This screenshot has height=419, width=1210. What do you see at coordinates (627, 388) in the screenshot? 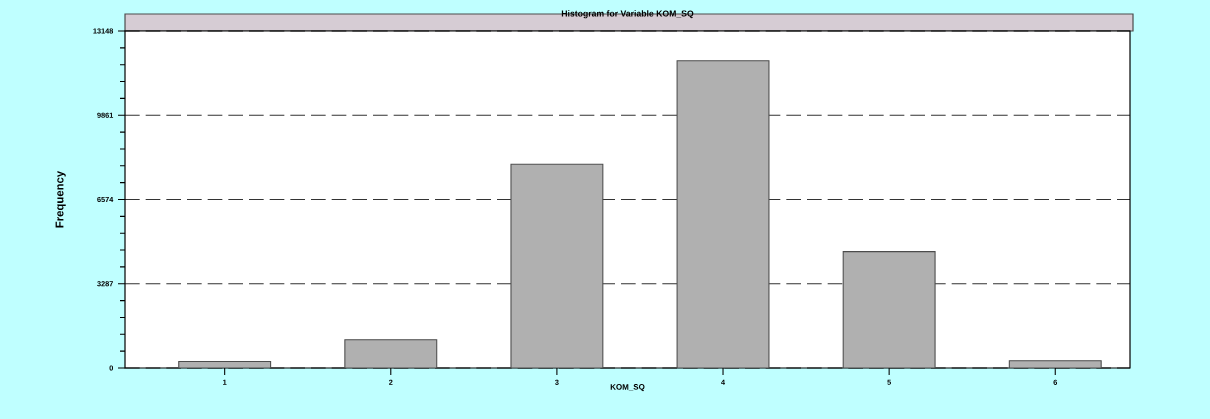
I see `x-axis-title: KOM_SQ` at bounding box center [627, 388].